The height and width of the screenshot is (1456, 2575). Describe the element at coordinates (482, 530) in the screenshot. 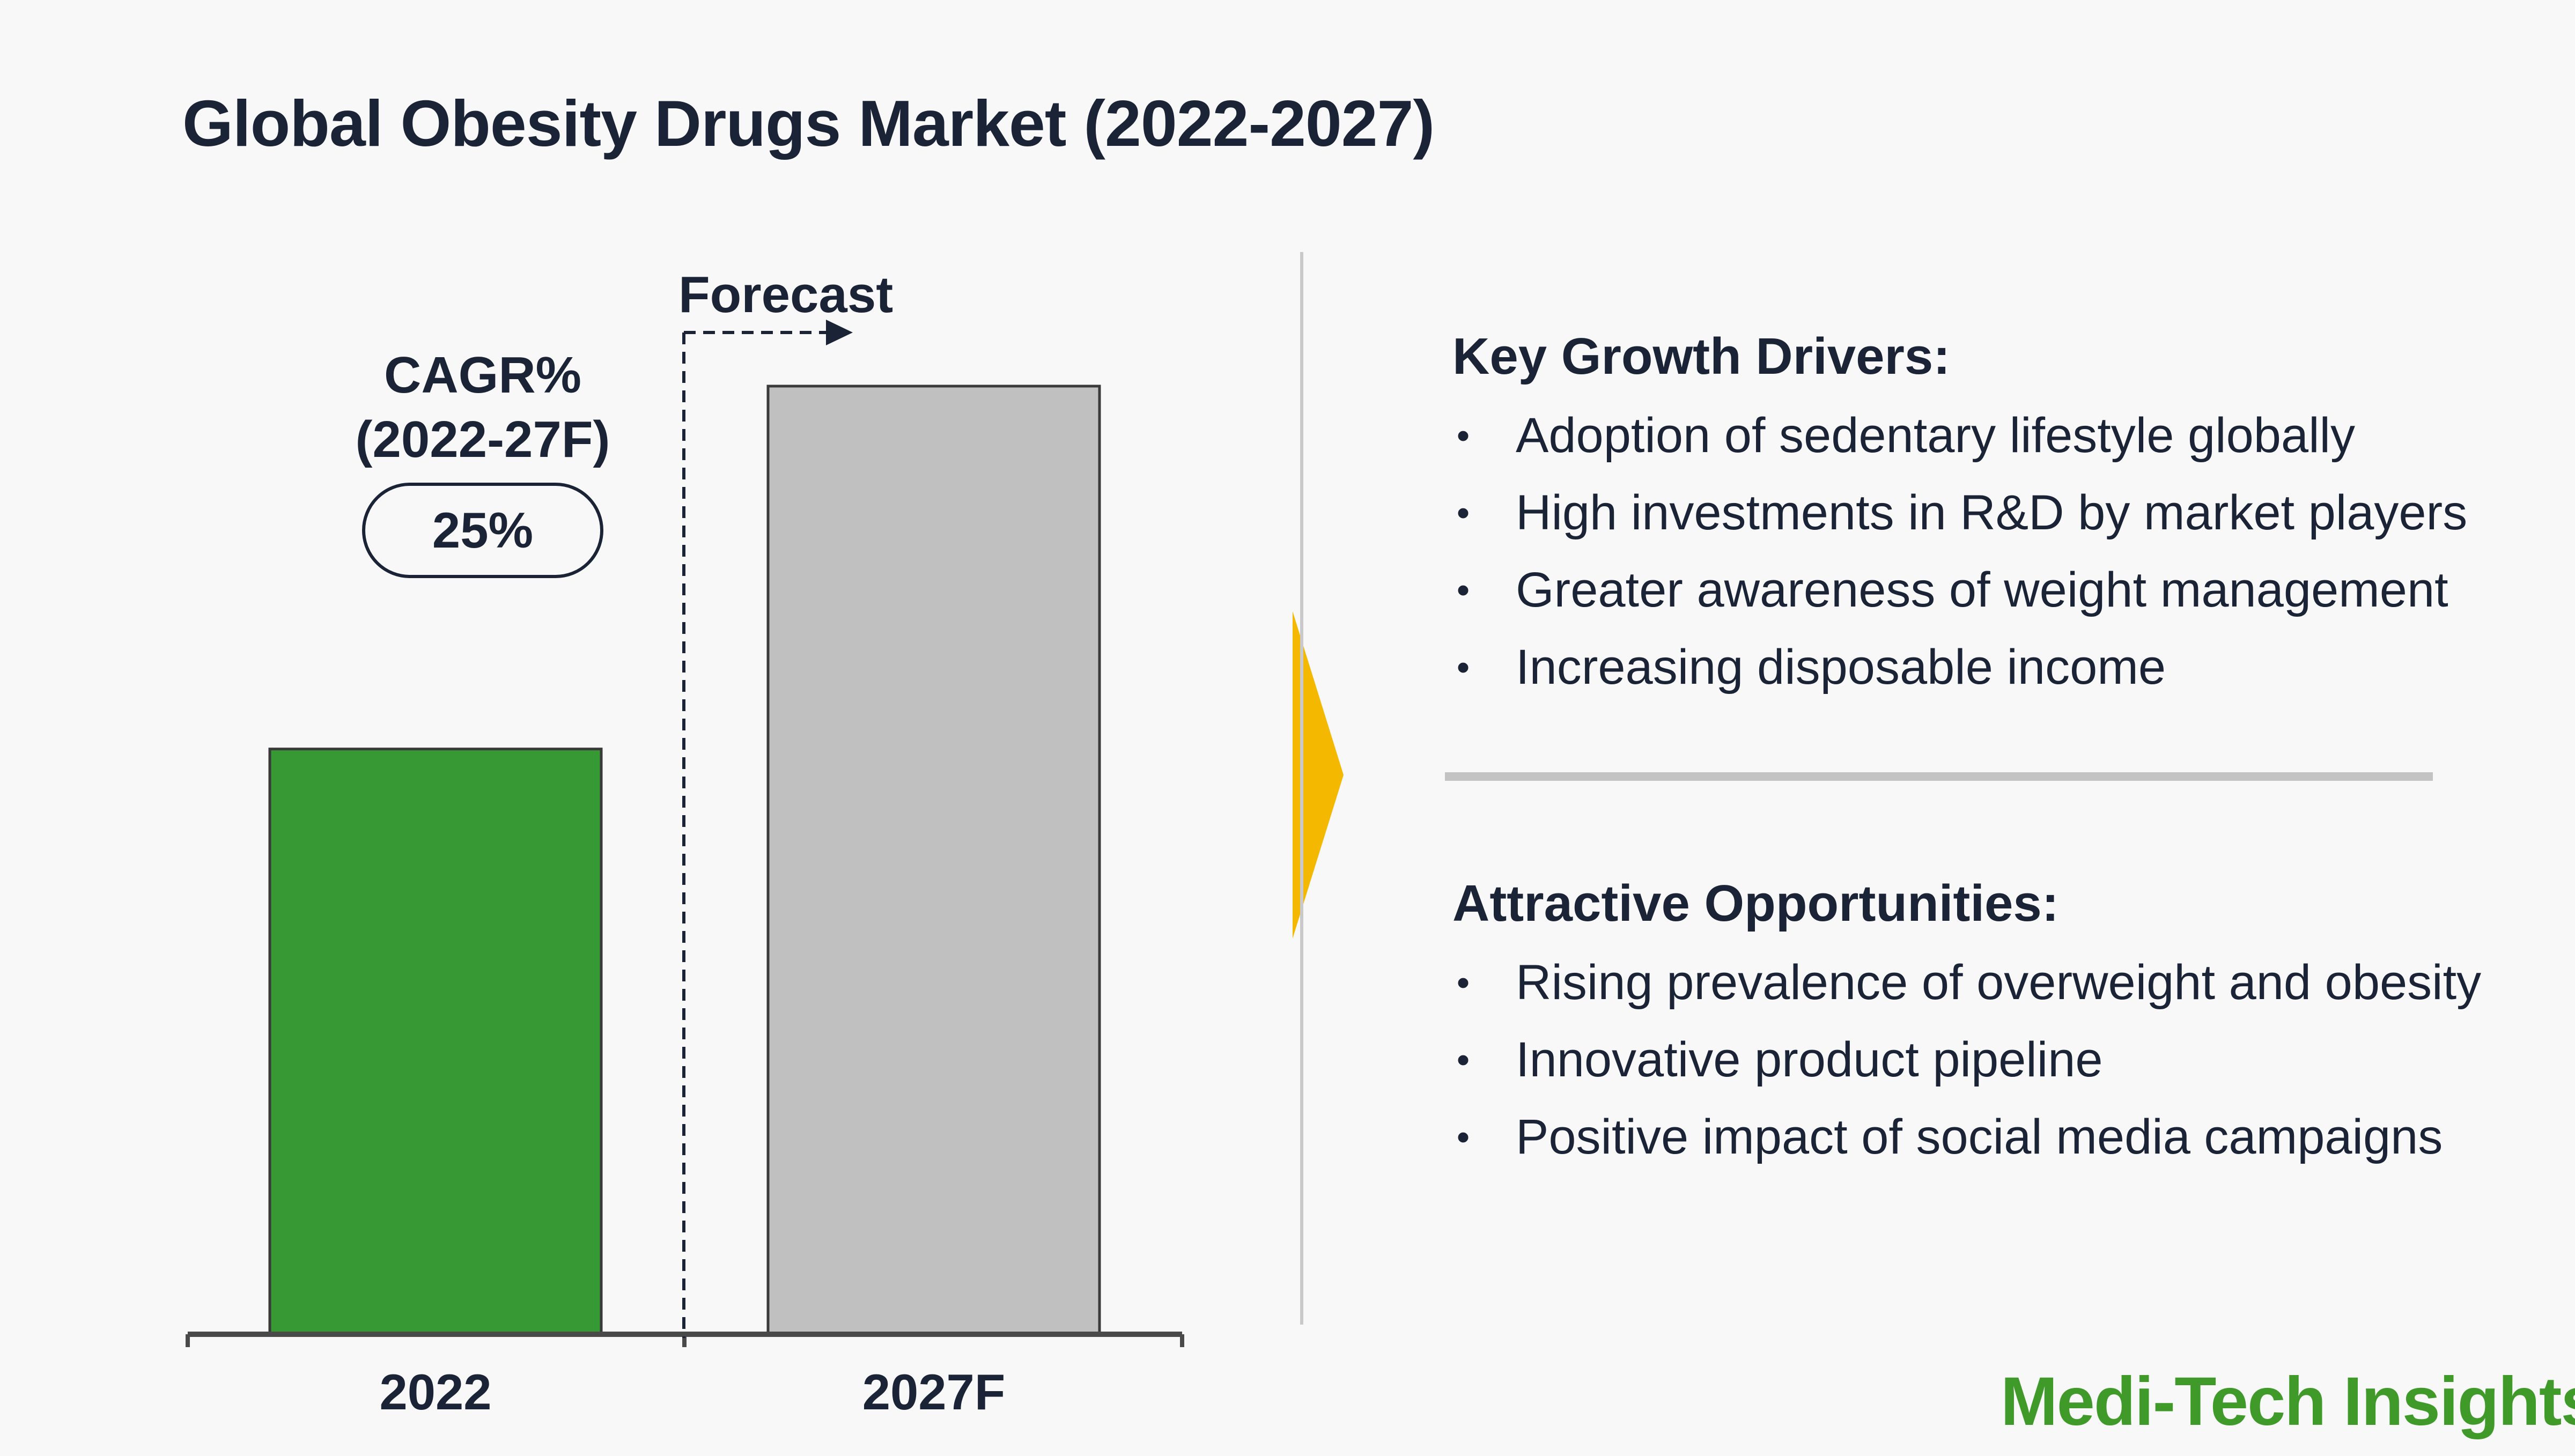

I see `cagr-value-badge: 25%` at that location.